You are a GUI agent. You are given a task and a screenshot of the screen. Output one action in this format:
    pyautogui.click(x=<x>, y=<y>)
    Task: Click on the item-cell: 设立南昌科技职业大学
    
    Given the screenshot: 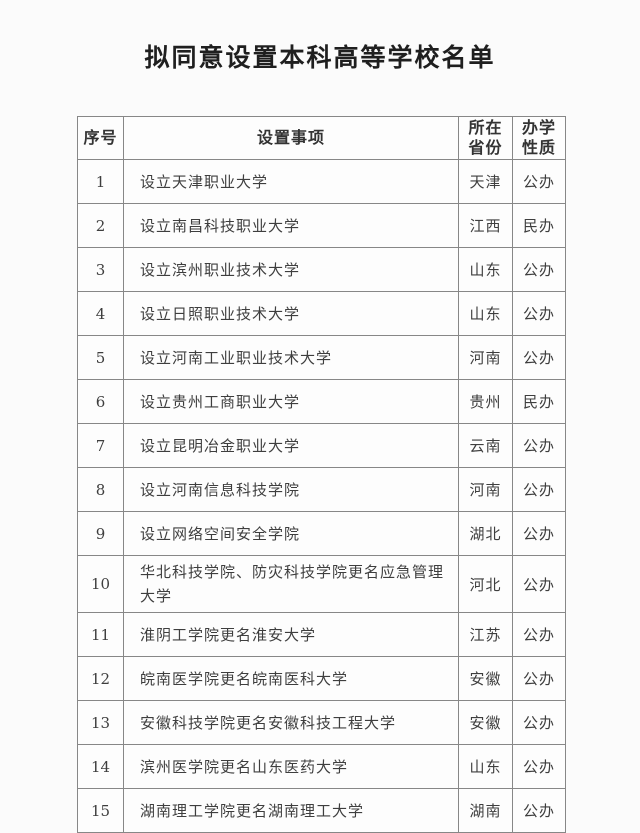 What is the action you would take?
    pyautogui.click(x=291, y=225)
    